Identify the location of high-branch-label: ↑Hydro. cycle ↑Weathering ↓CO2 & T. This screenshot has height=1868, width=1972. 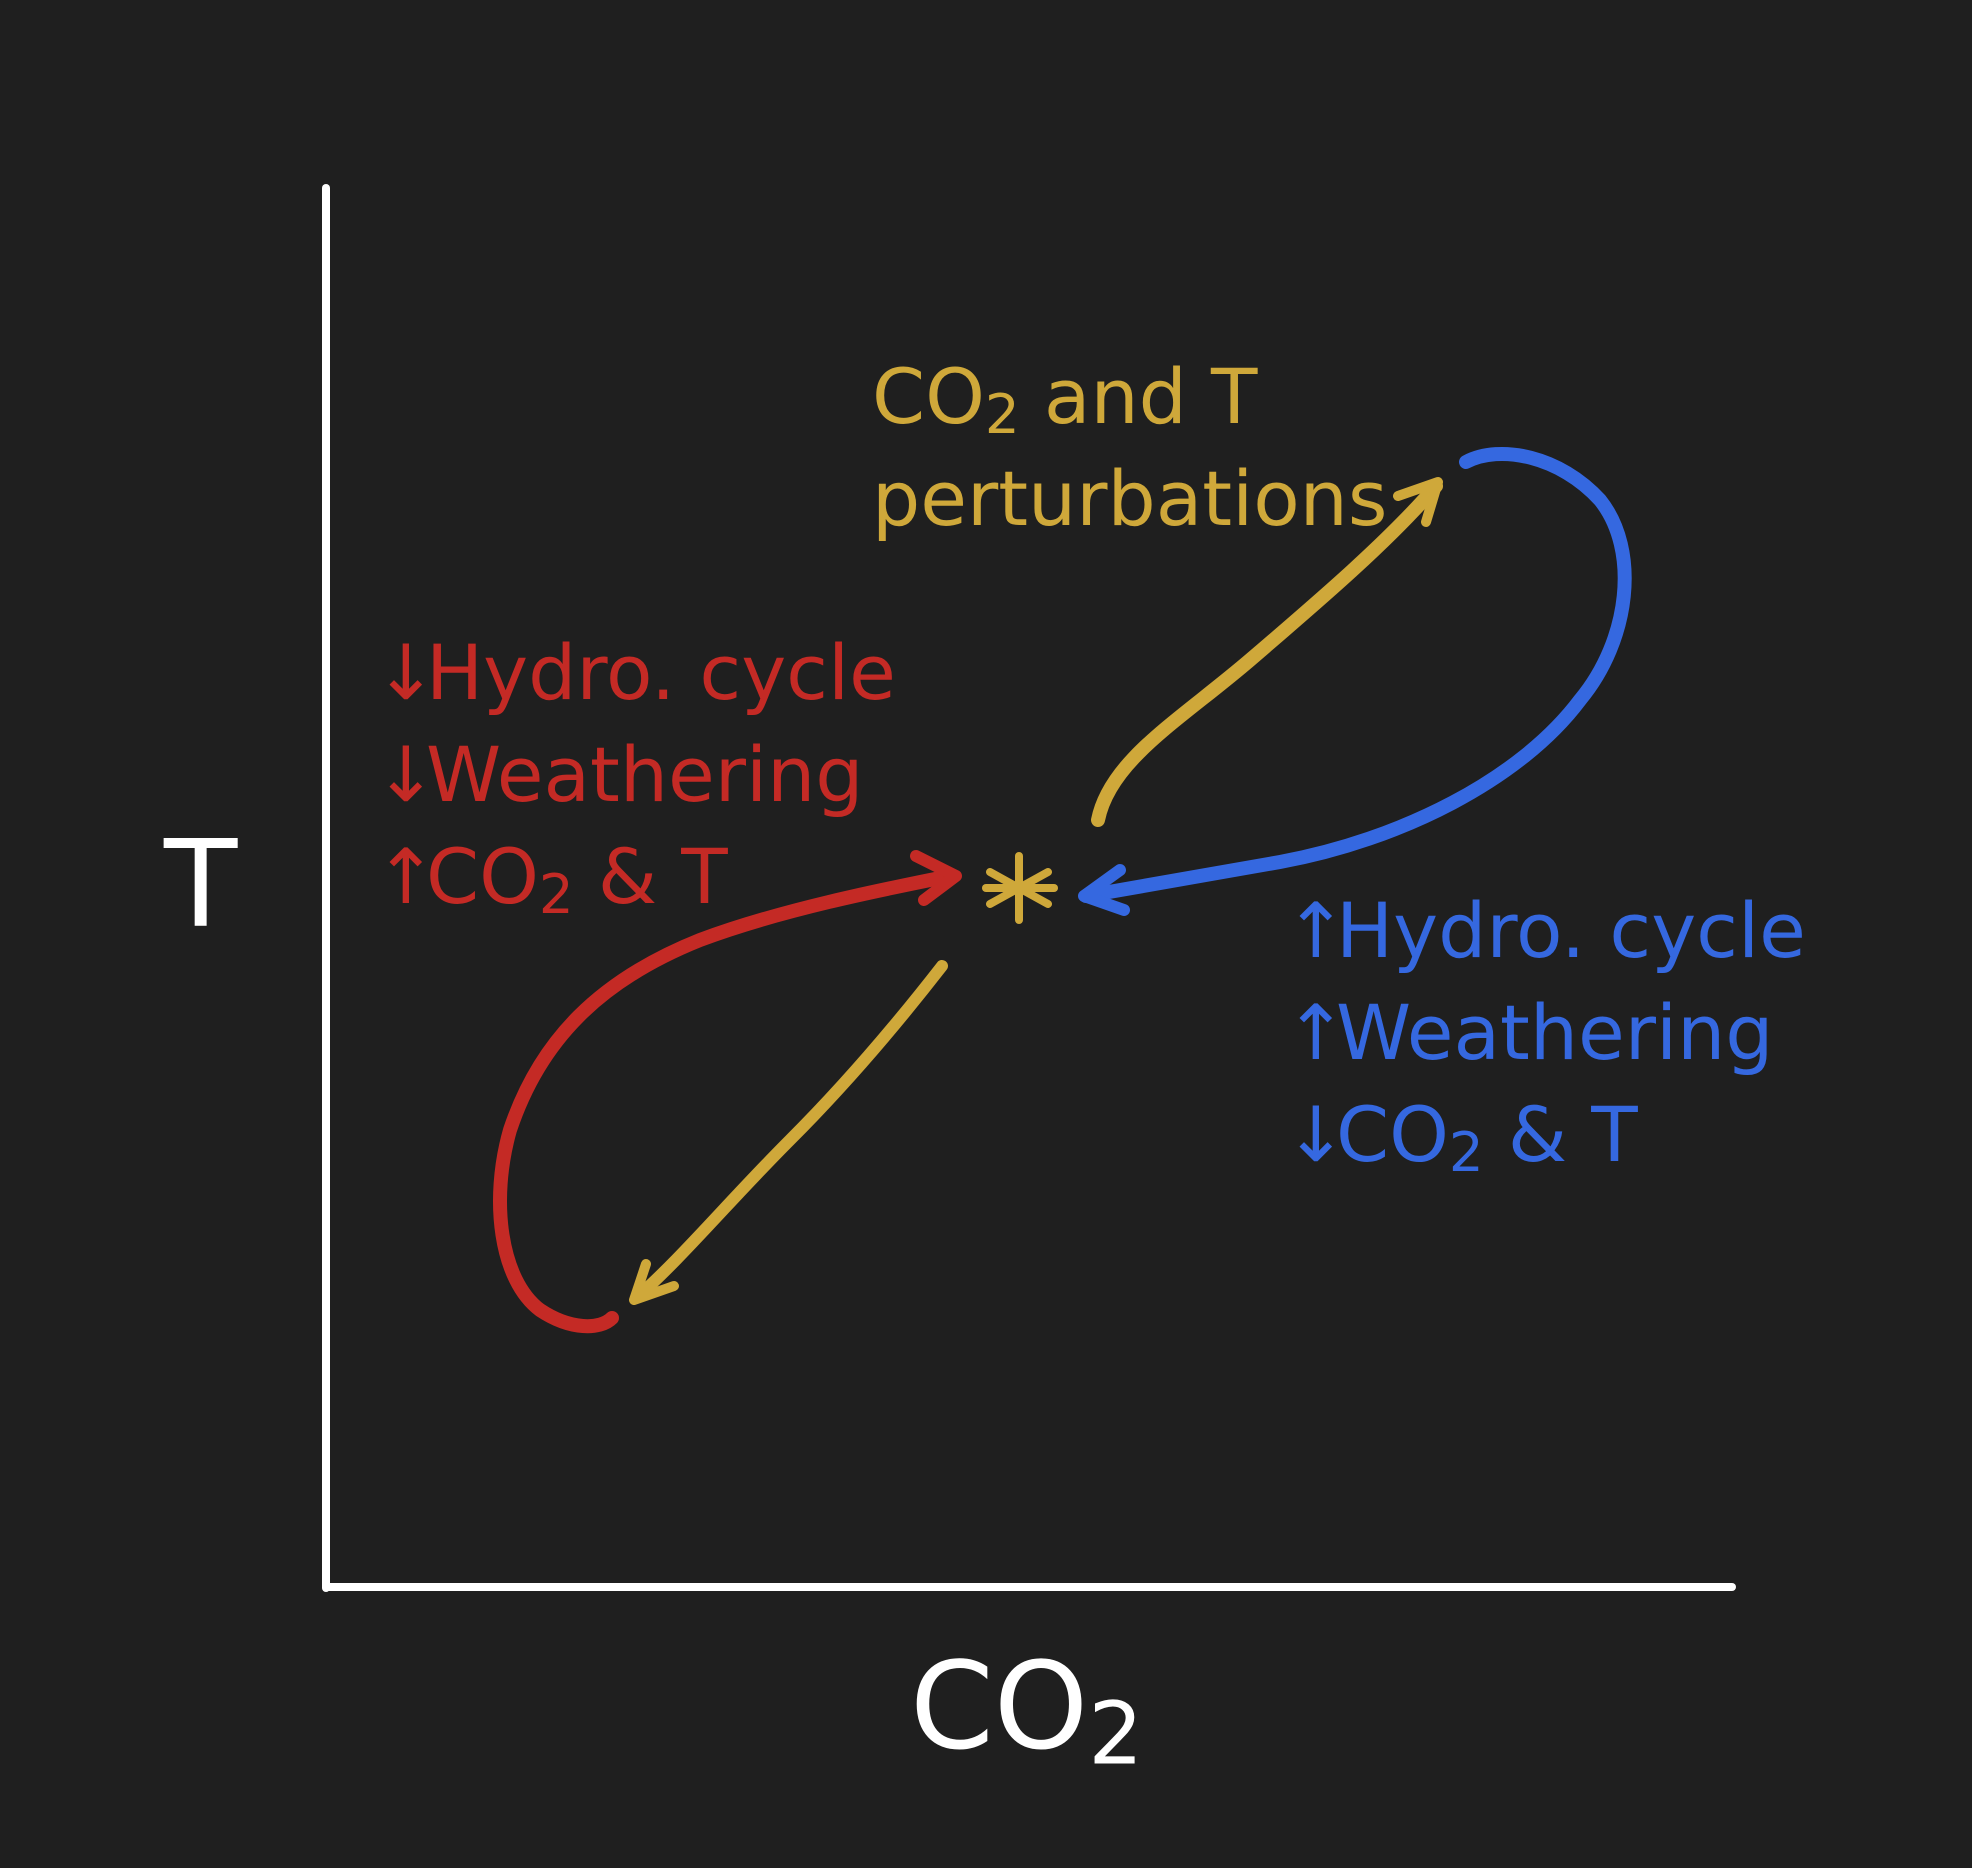
(1545, 1033).